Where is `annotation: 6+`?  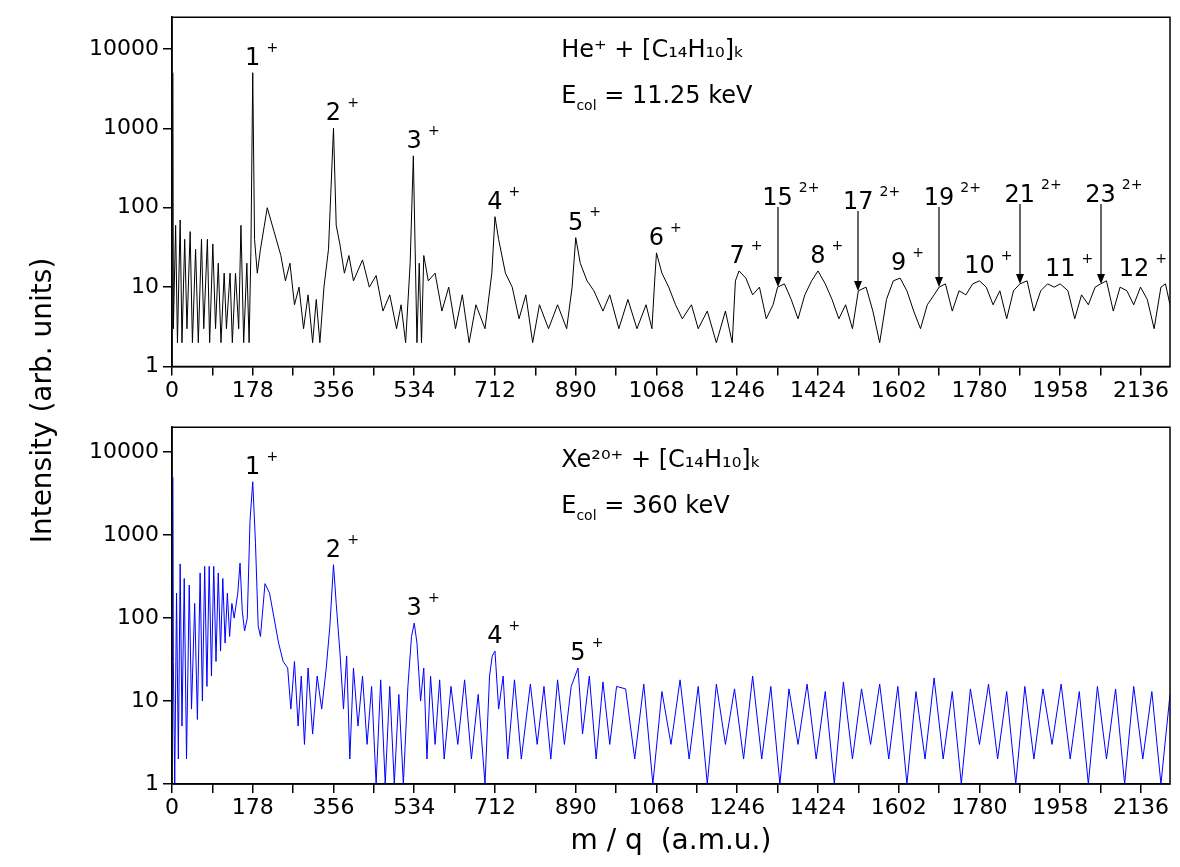
annotation: 6+ is located at coordinates (665, 234).